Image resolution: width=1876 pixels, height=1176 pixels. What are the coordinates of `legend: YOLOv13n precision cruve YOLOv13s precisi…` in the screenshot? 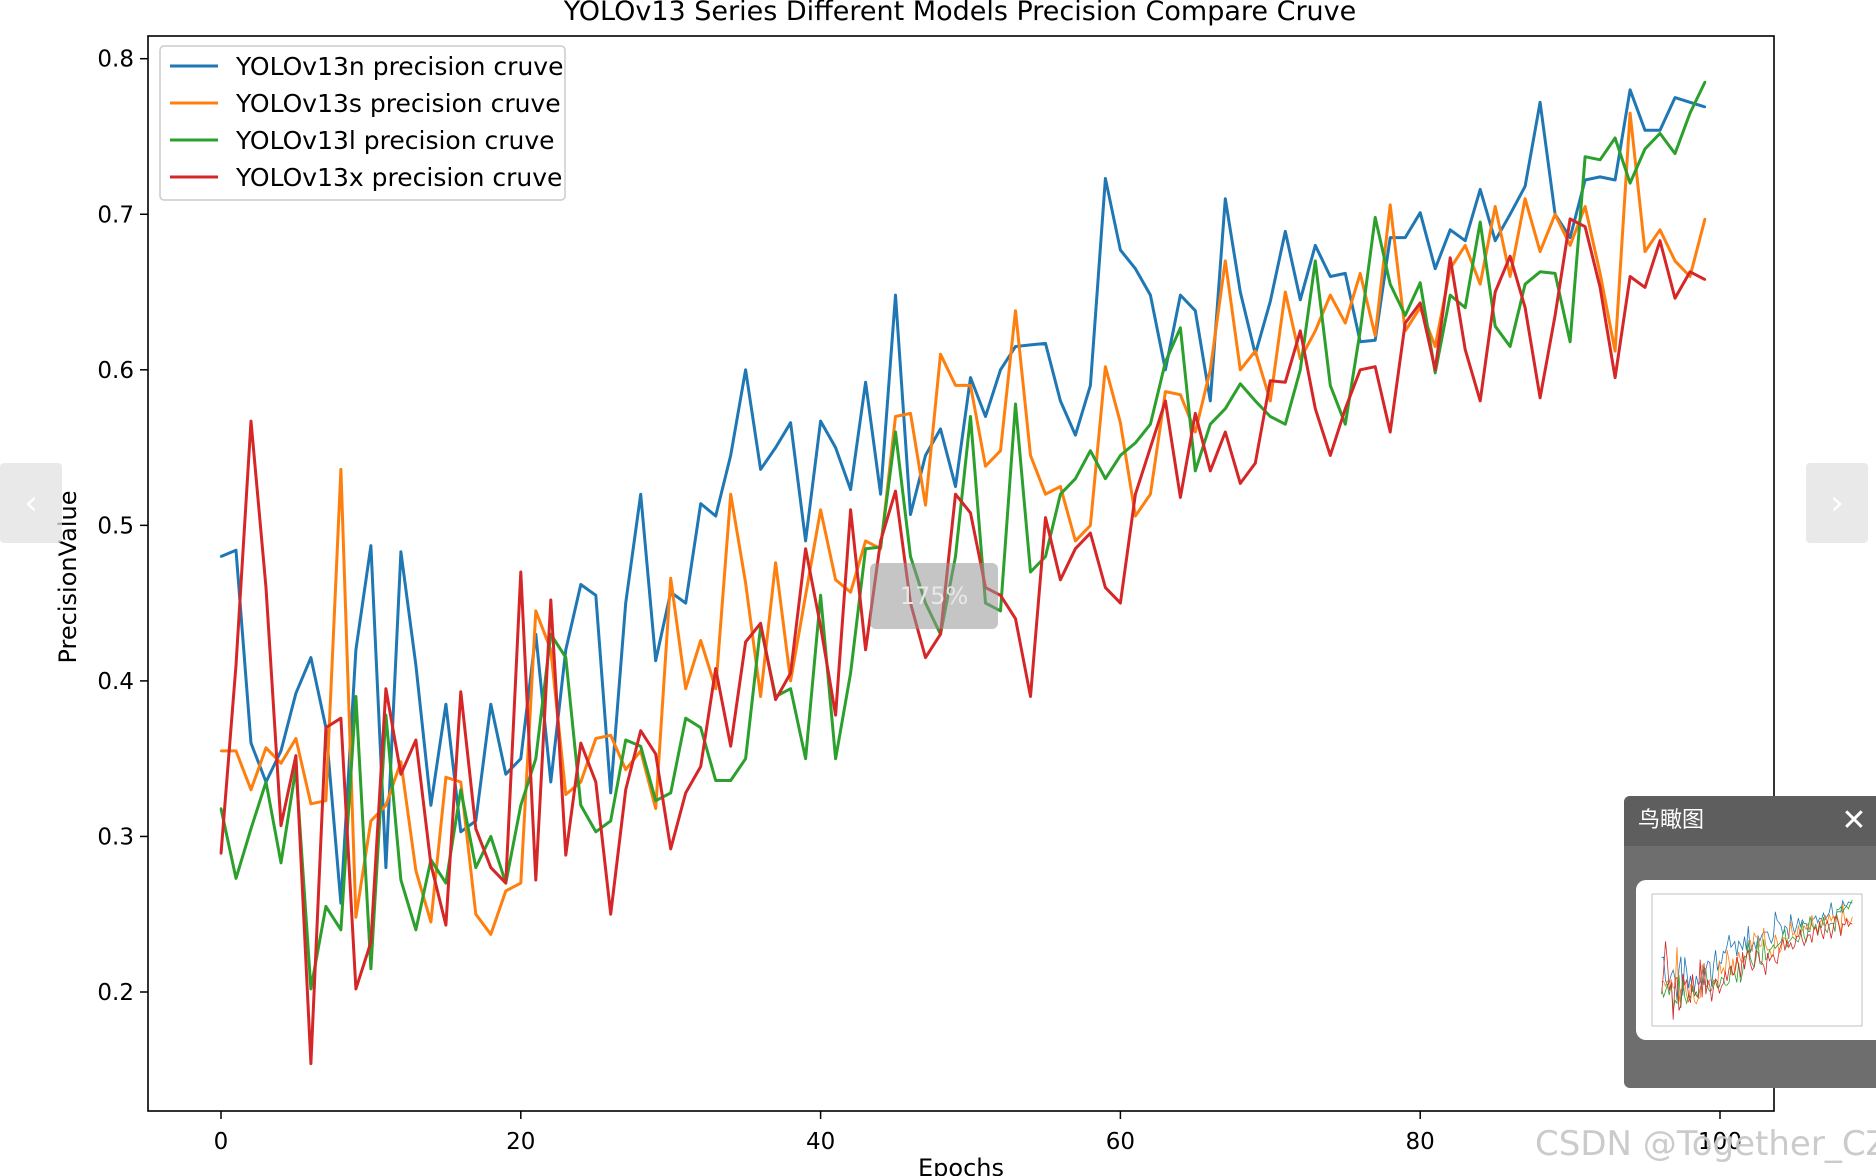 It's located at (362, 123).